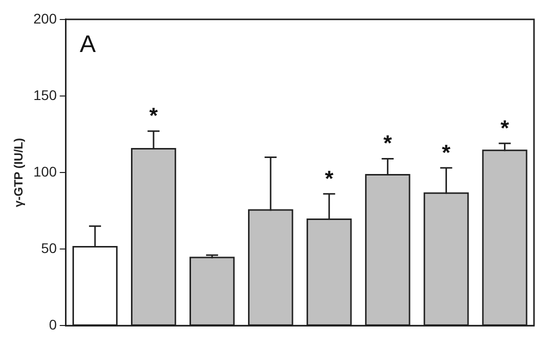 Image resolution: width=550 pixels, height=345 pixels. I want to click on y-axis-title: γ-GTP (IU/L), so click(19, 173).